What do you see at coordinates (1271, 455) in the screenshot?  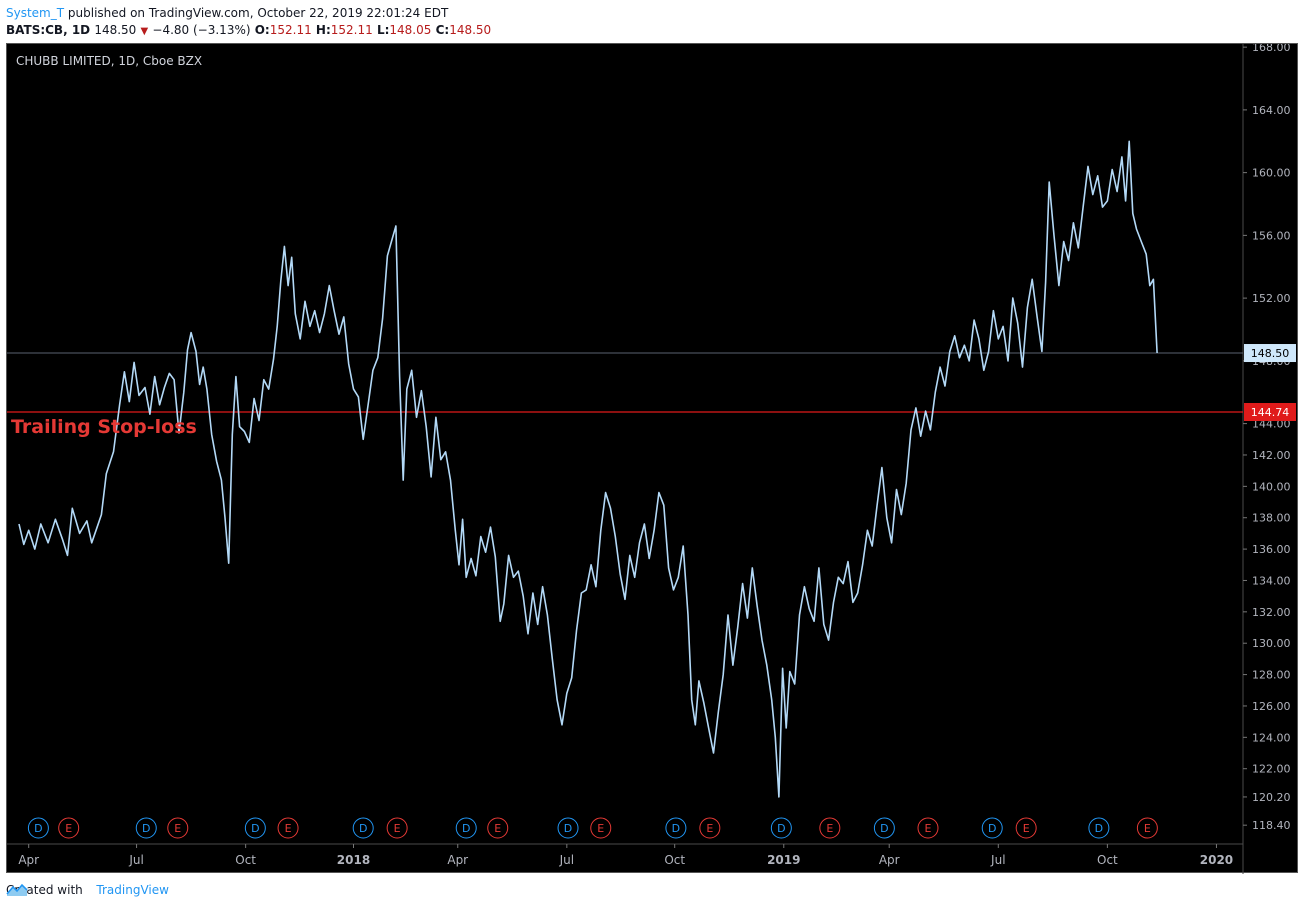 I see `y-tick-label: 142.00` at bounding box center [1271, 455].